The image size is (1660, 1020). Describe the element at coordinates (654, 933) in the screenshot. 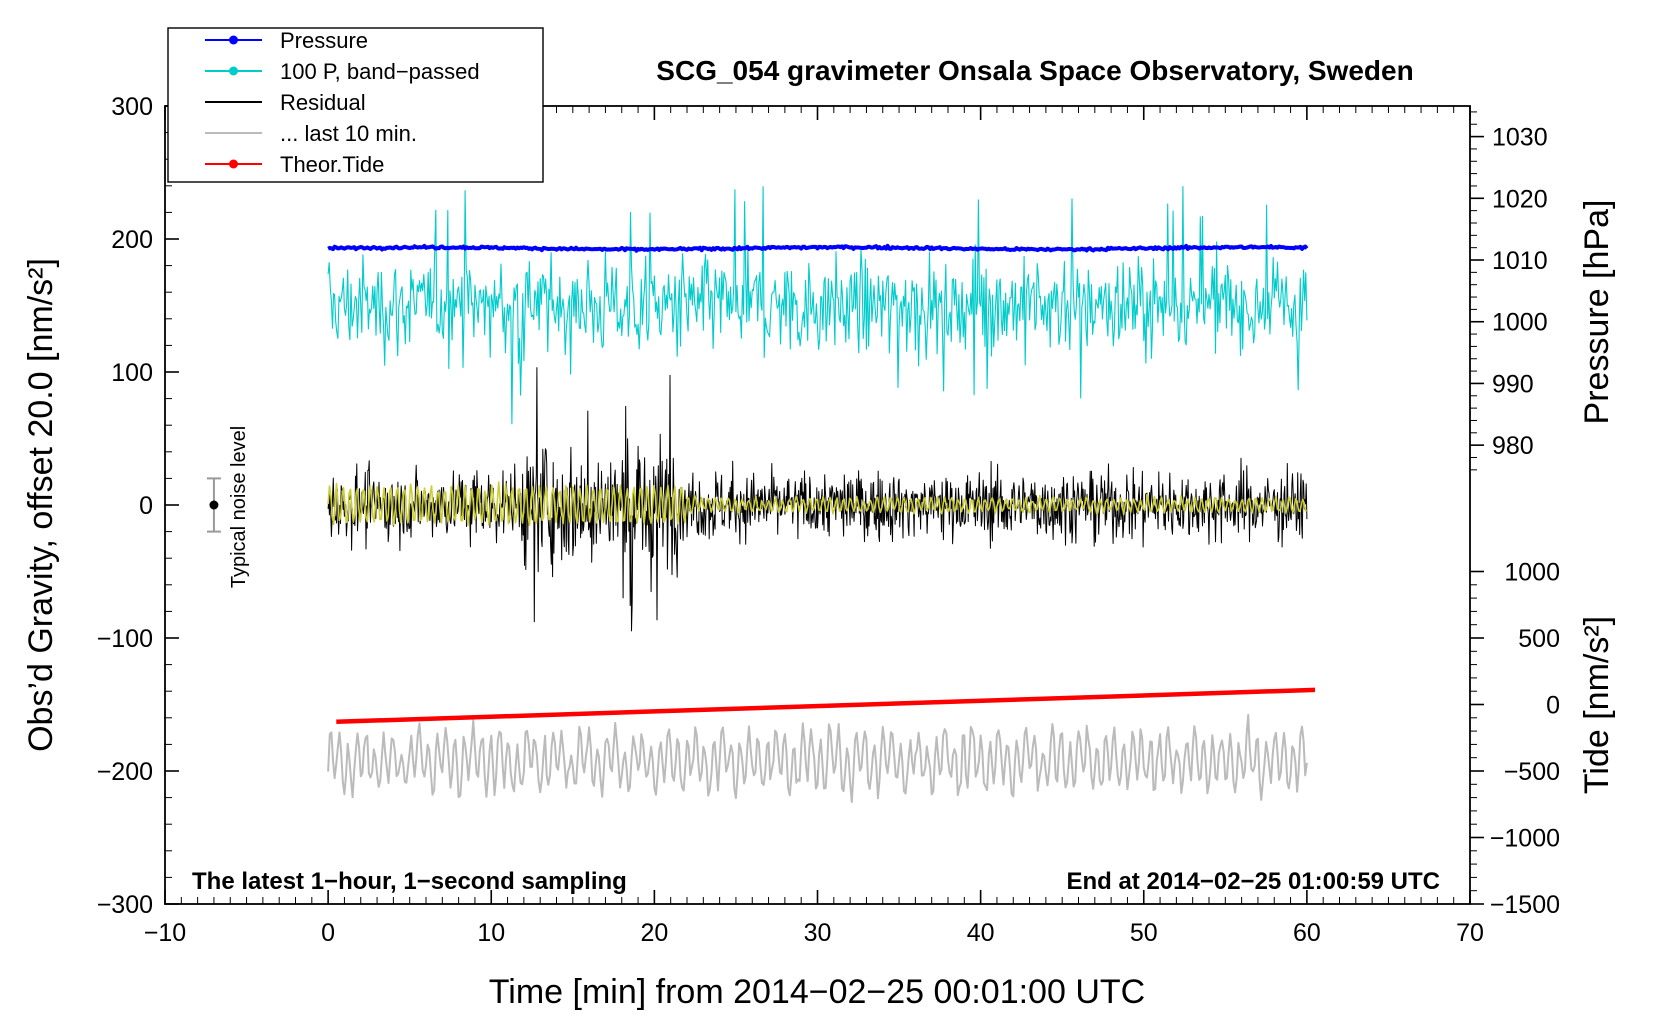

I see `x-tick-label: 20` at that location.